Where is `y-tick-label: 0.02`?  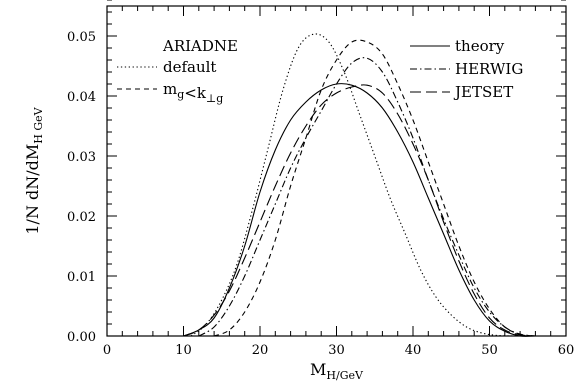 y-tick-label: 0.02 is located at coordinates (81, 217).